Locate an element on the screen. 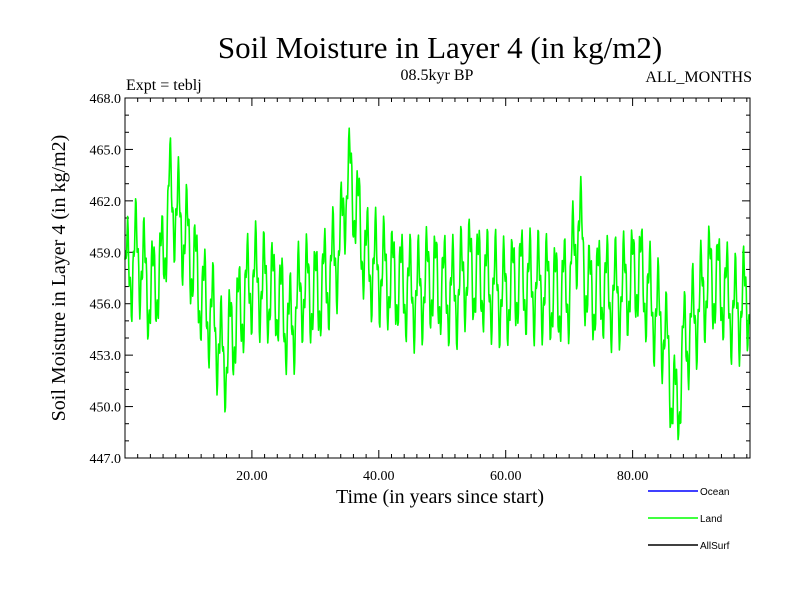 The width and height of the screenshot is (800, 600). y-tick-label: 447.0 is located at coordinates (106, 459).